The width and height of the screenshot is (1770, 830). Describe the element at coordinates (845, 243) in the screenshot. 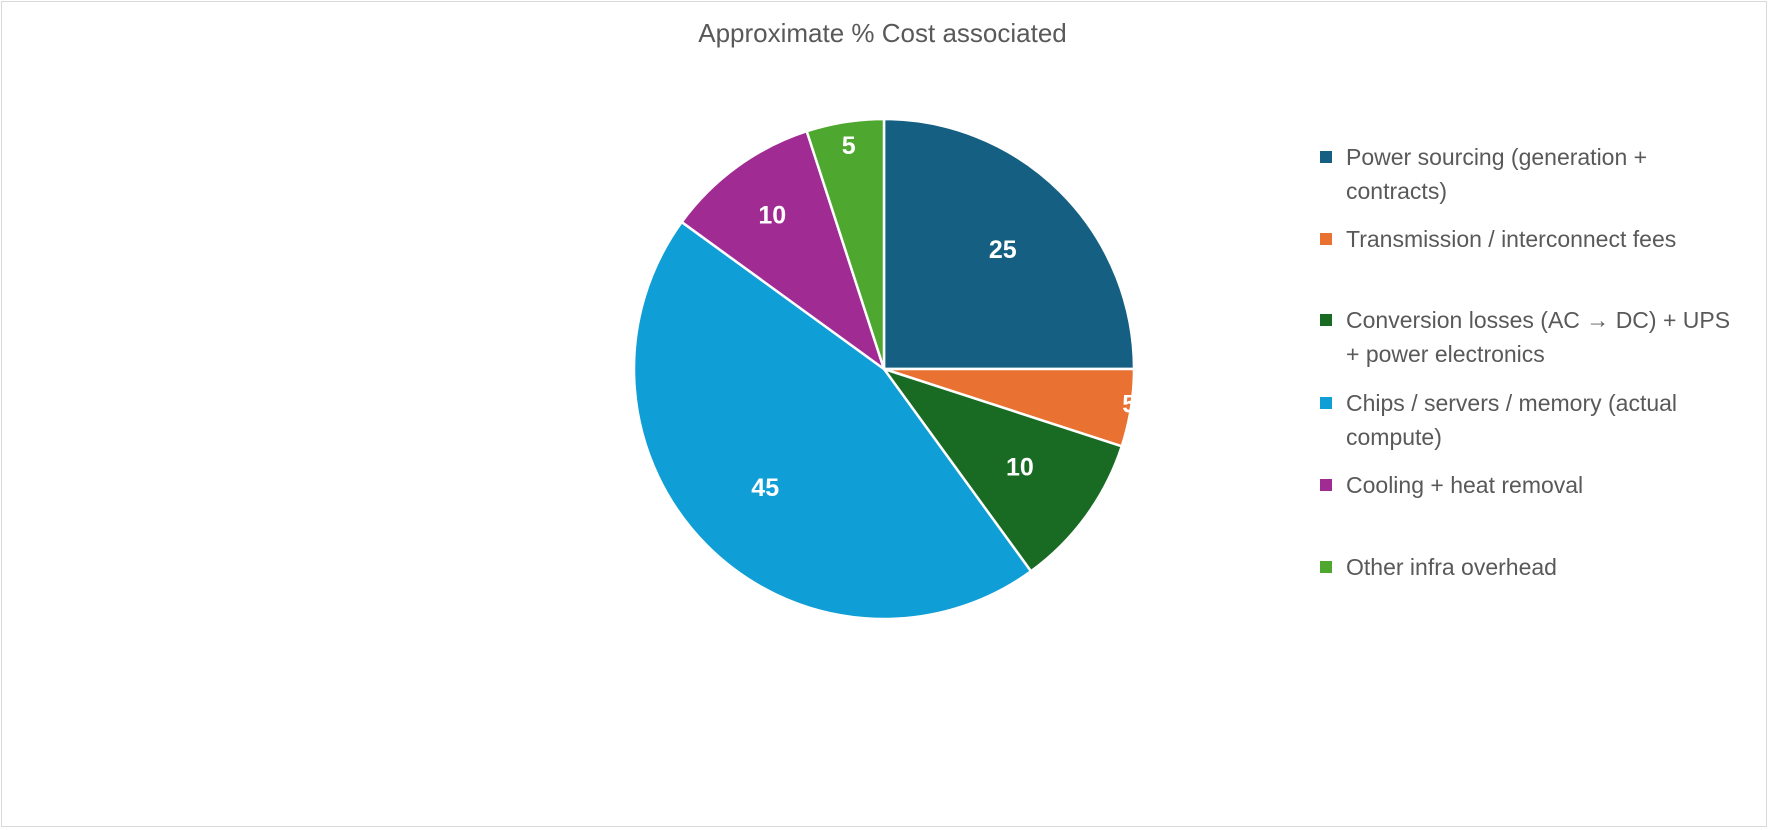

I see `pie-slice-other-infra` at that location.